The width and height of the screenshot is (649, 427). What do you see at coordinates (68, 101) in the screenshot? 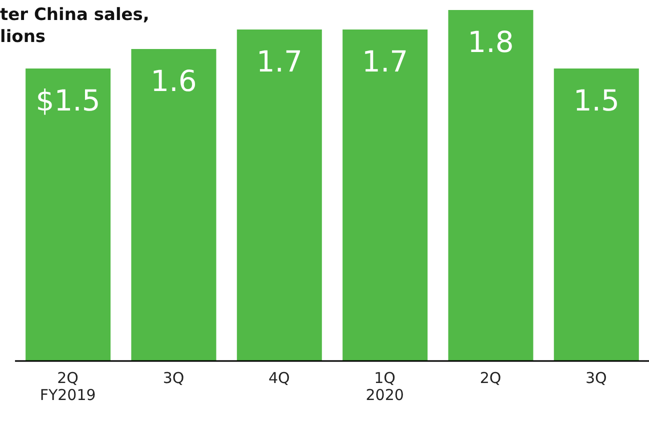
I see `data-label: $1.5` at bounding box center [68, 101].